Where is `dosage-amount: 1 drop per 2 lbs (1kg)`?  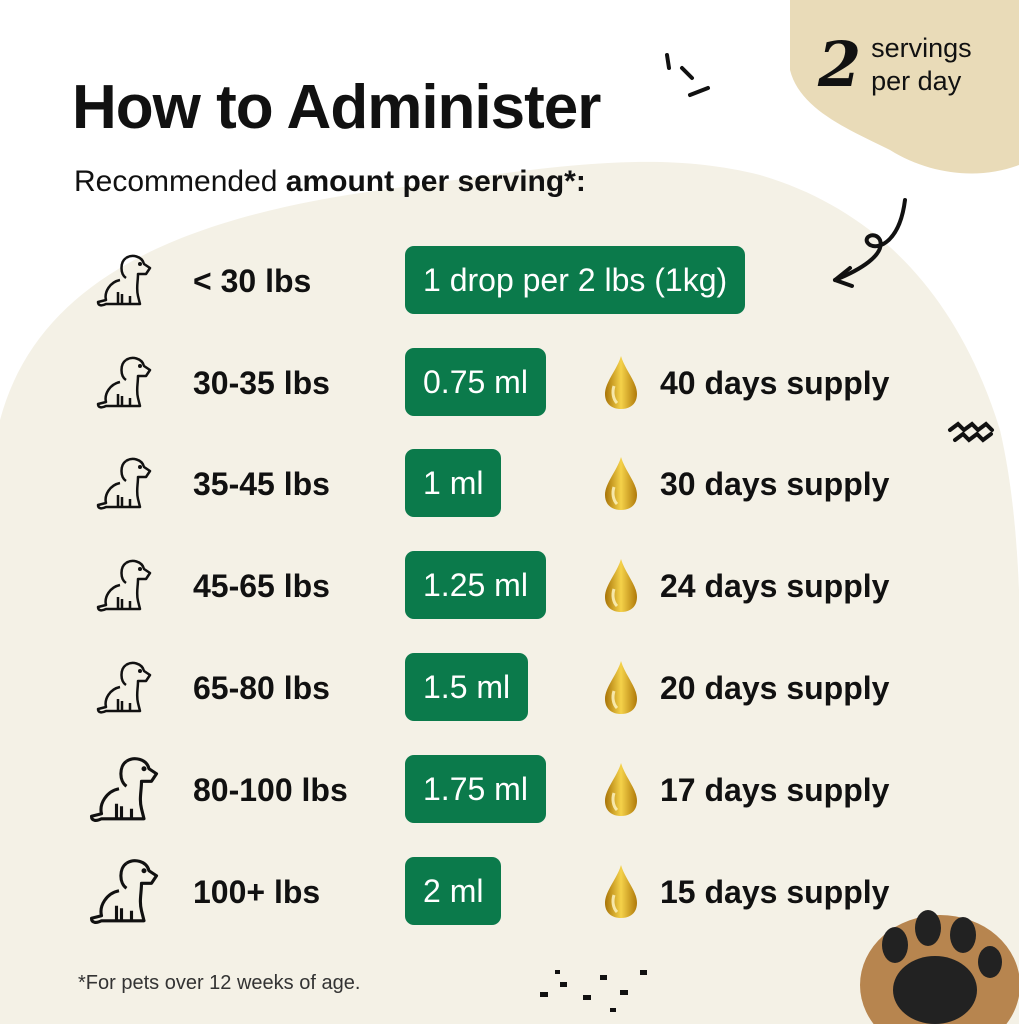 dosage-amount: 1 drop per 2 lbs (1kg) is located at coordinates (575, 280).